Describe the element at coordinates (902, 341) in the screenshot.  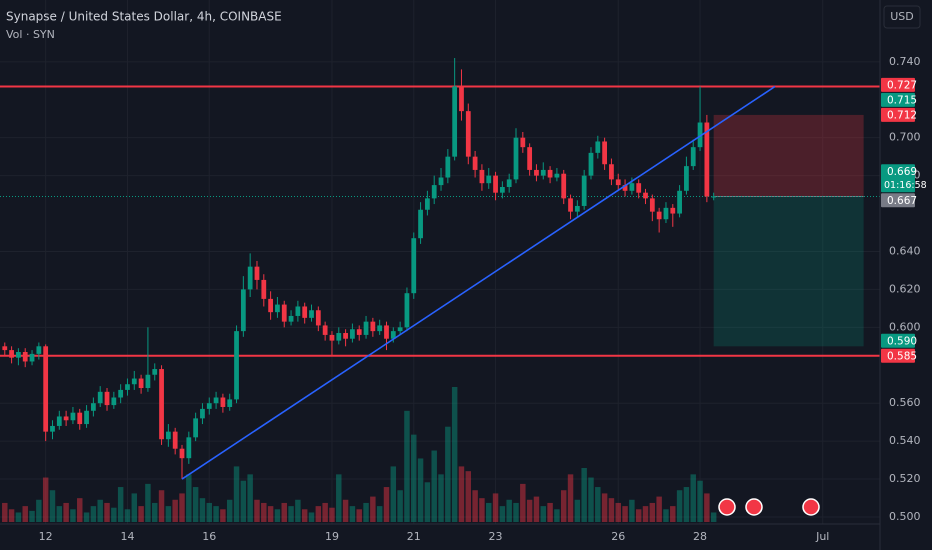
I see `price-label: 0.590` at that location.